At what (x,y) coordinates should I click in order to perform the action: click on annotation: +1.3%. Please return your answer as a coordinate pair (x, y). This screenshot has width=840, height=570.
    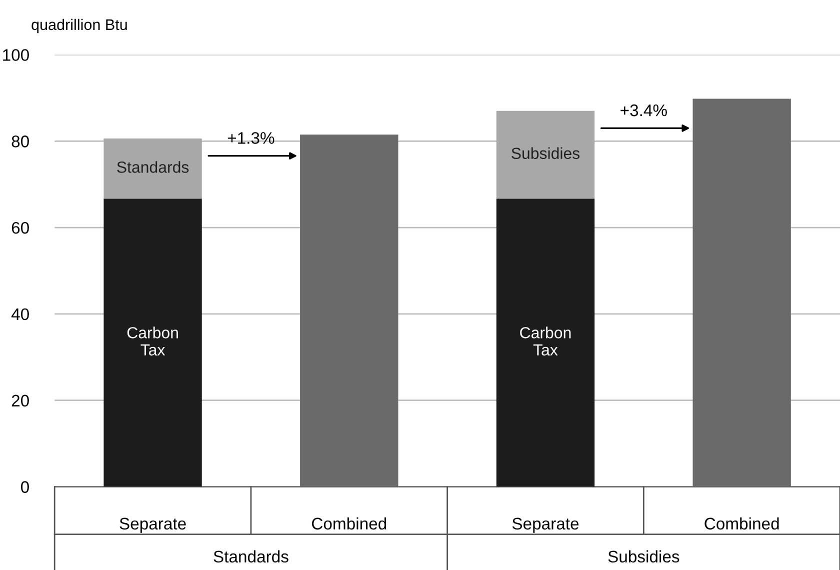
    Looking at the image, I should click on (251, 138).